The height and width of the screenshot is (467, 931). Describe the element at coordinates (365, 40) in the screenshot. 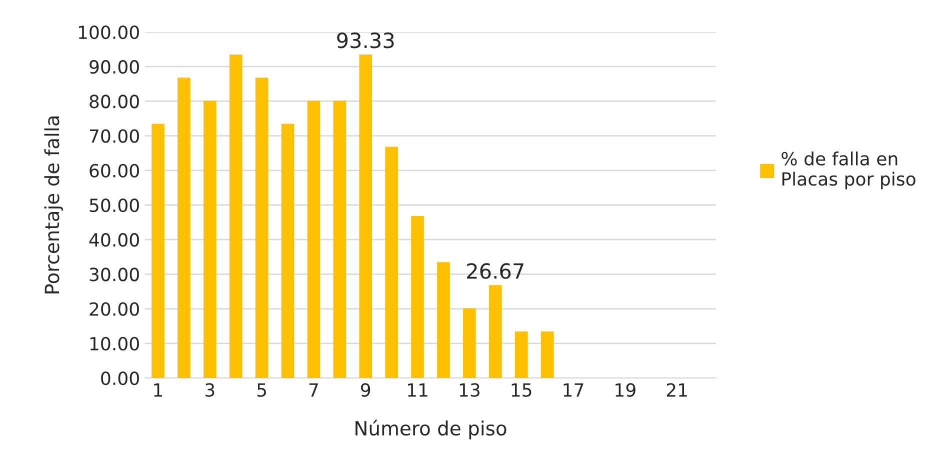

I see `data-label: 93.33` at that location.